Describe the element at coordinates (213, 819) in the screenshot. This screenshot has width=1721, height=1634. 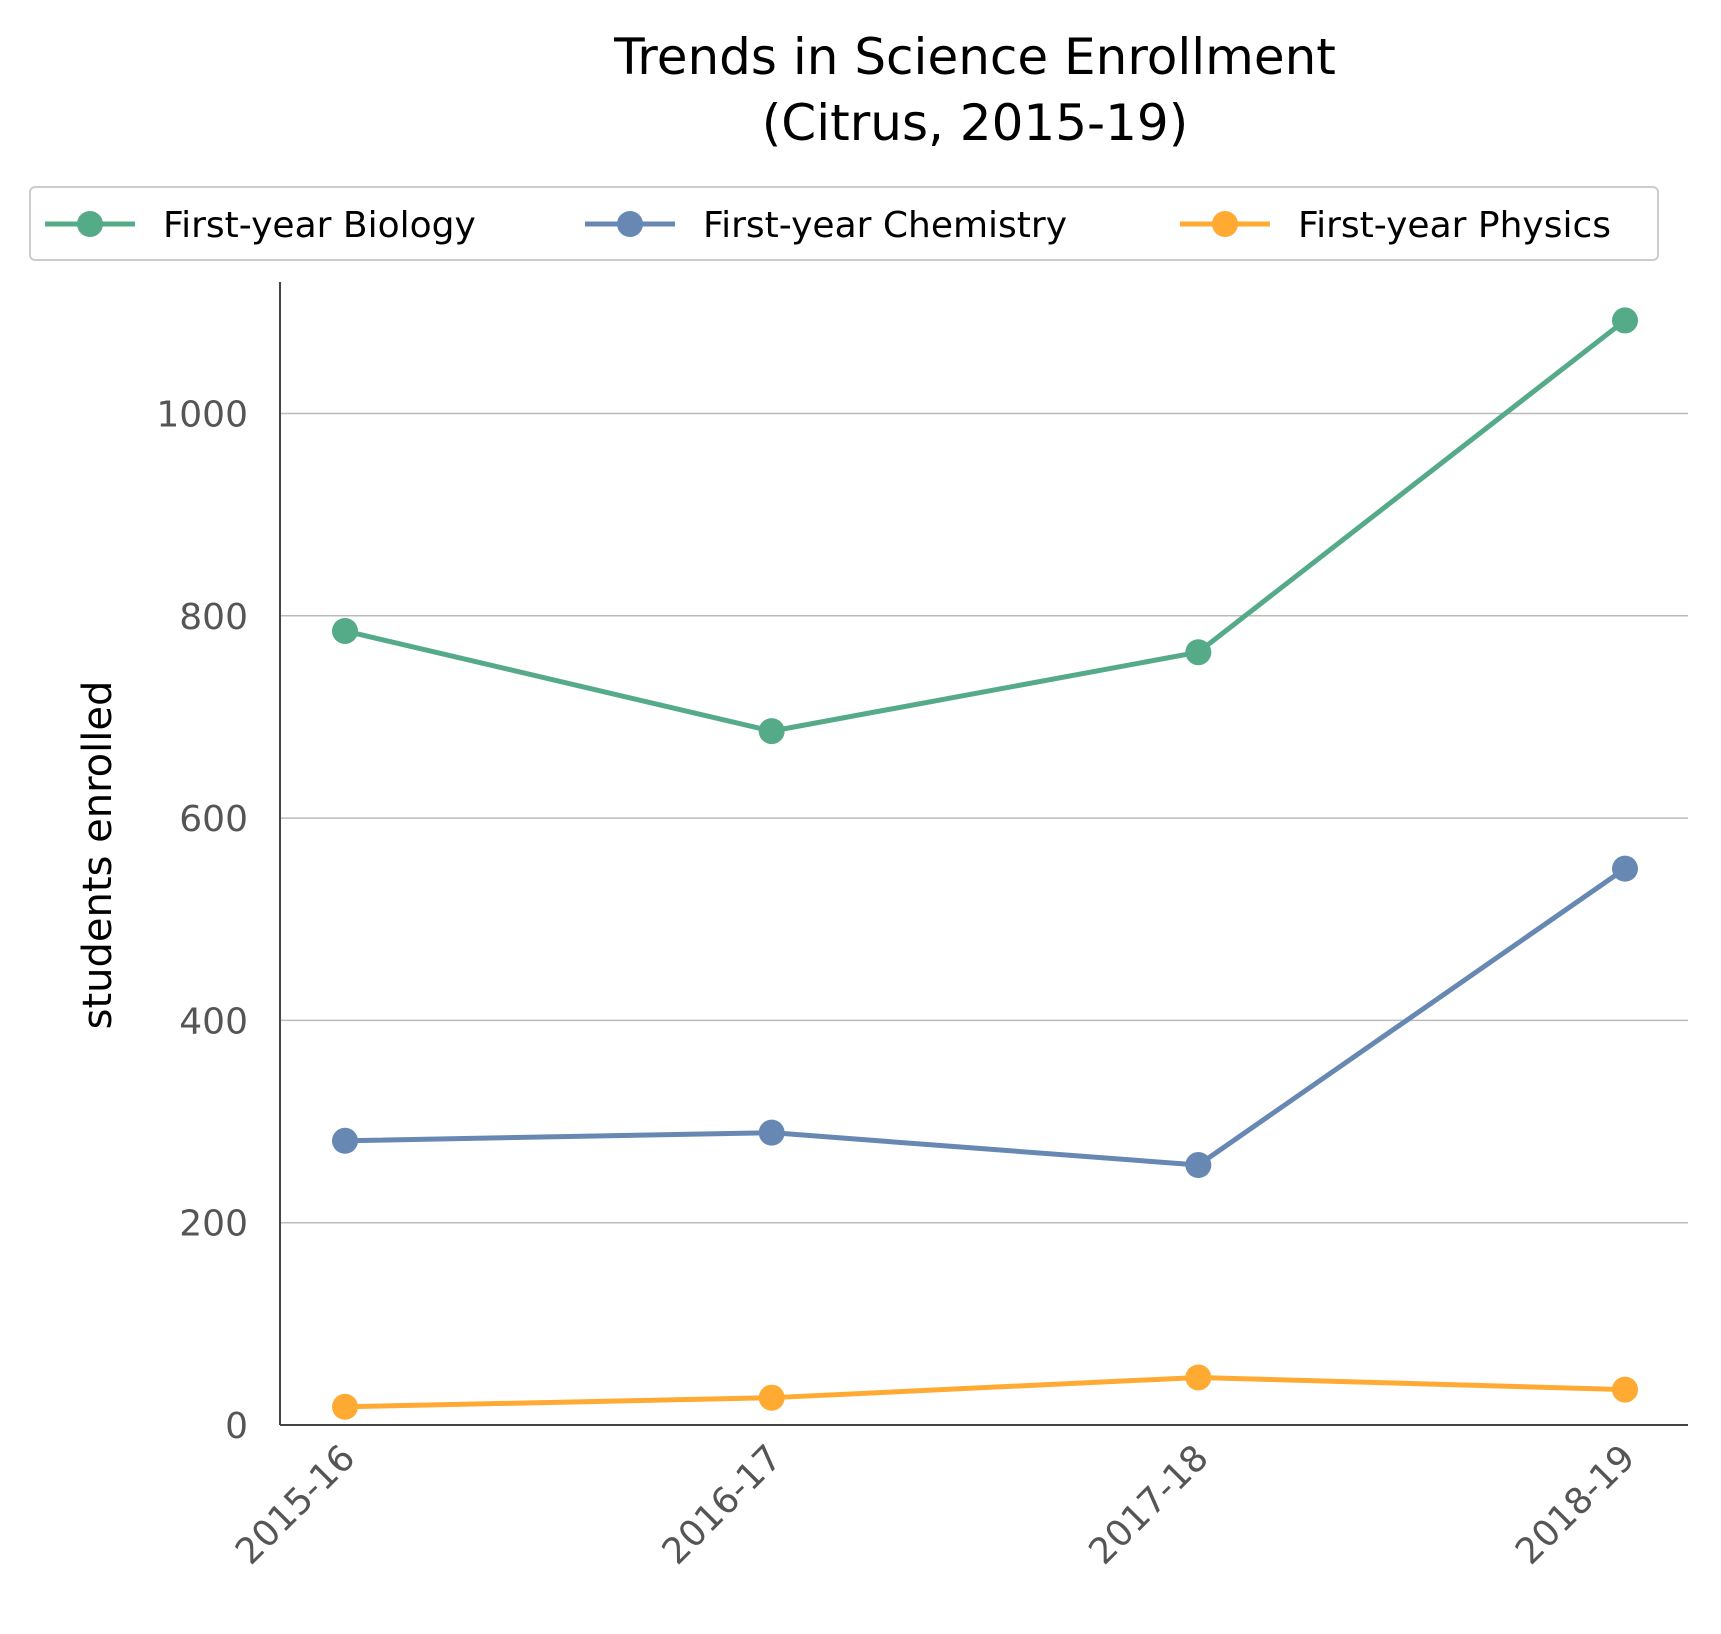
I see `y-tick-label: 600` at that location.